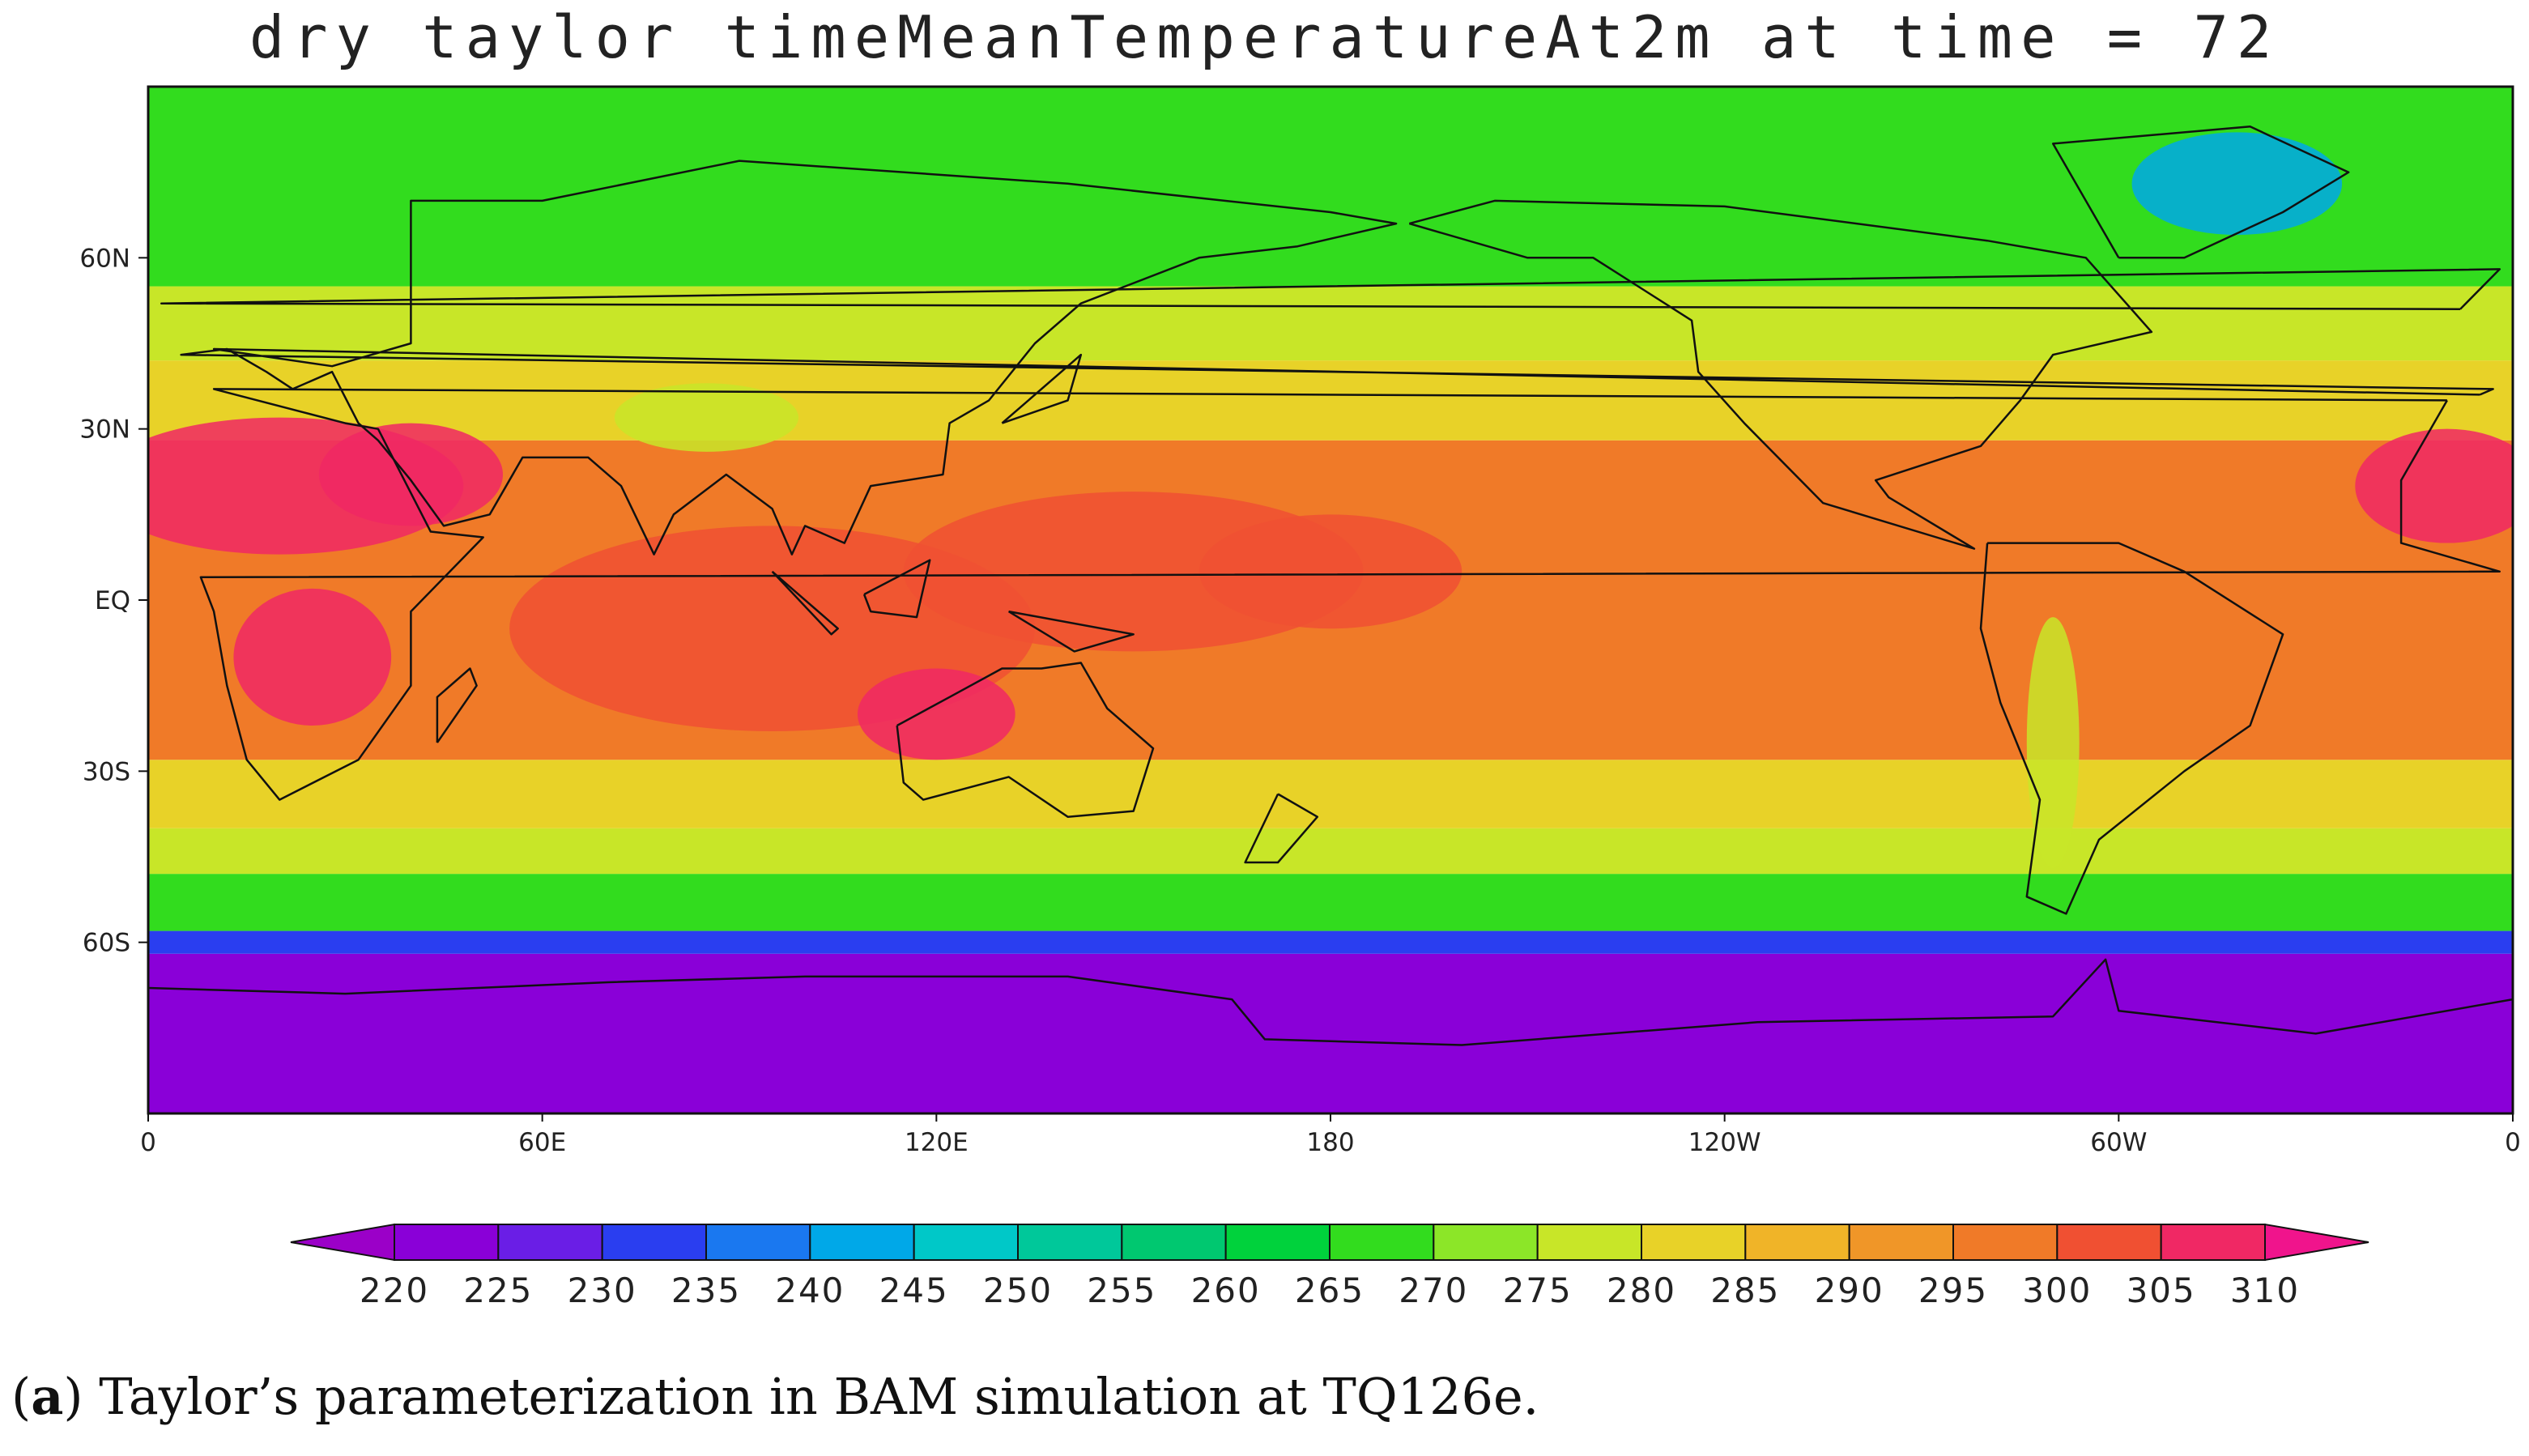  Describe the element at coordinates (106, 771) in the screenshot. I see `lat-tick-label: 30S` at that location.